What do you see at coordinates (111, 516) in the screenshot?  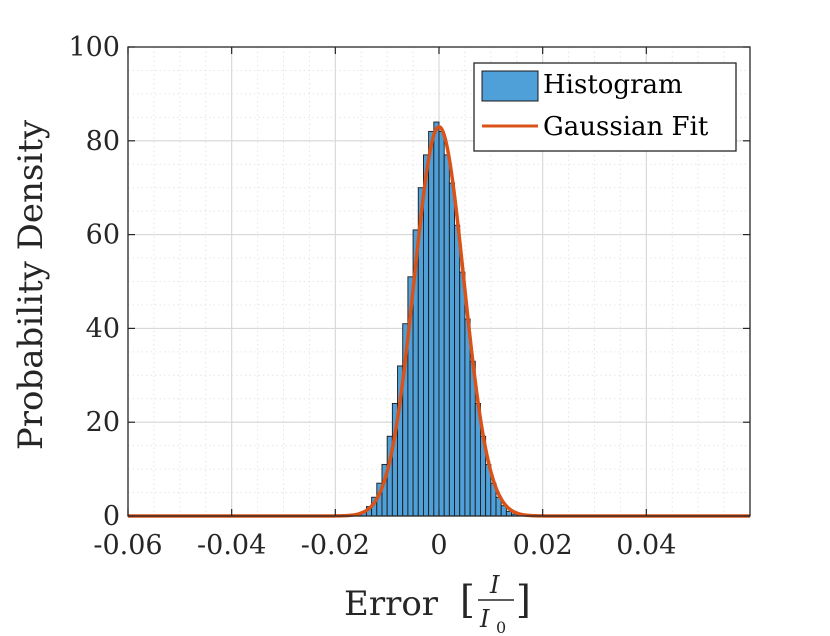 I see `y-tick-label: 0` at bounding box center [111, 516].